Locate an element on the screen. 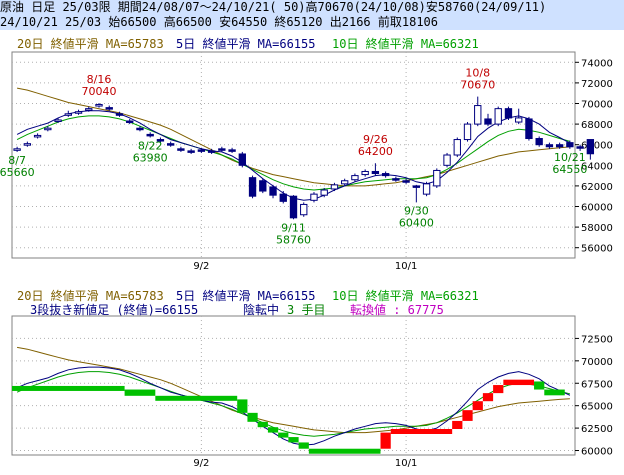 The height and width of the screenshot is (475, 624). annotation-date: 10/8 is located at coordinates (477, 73).